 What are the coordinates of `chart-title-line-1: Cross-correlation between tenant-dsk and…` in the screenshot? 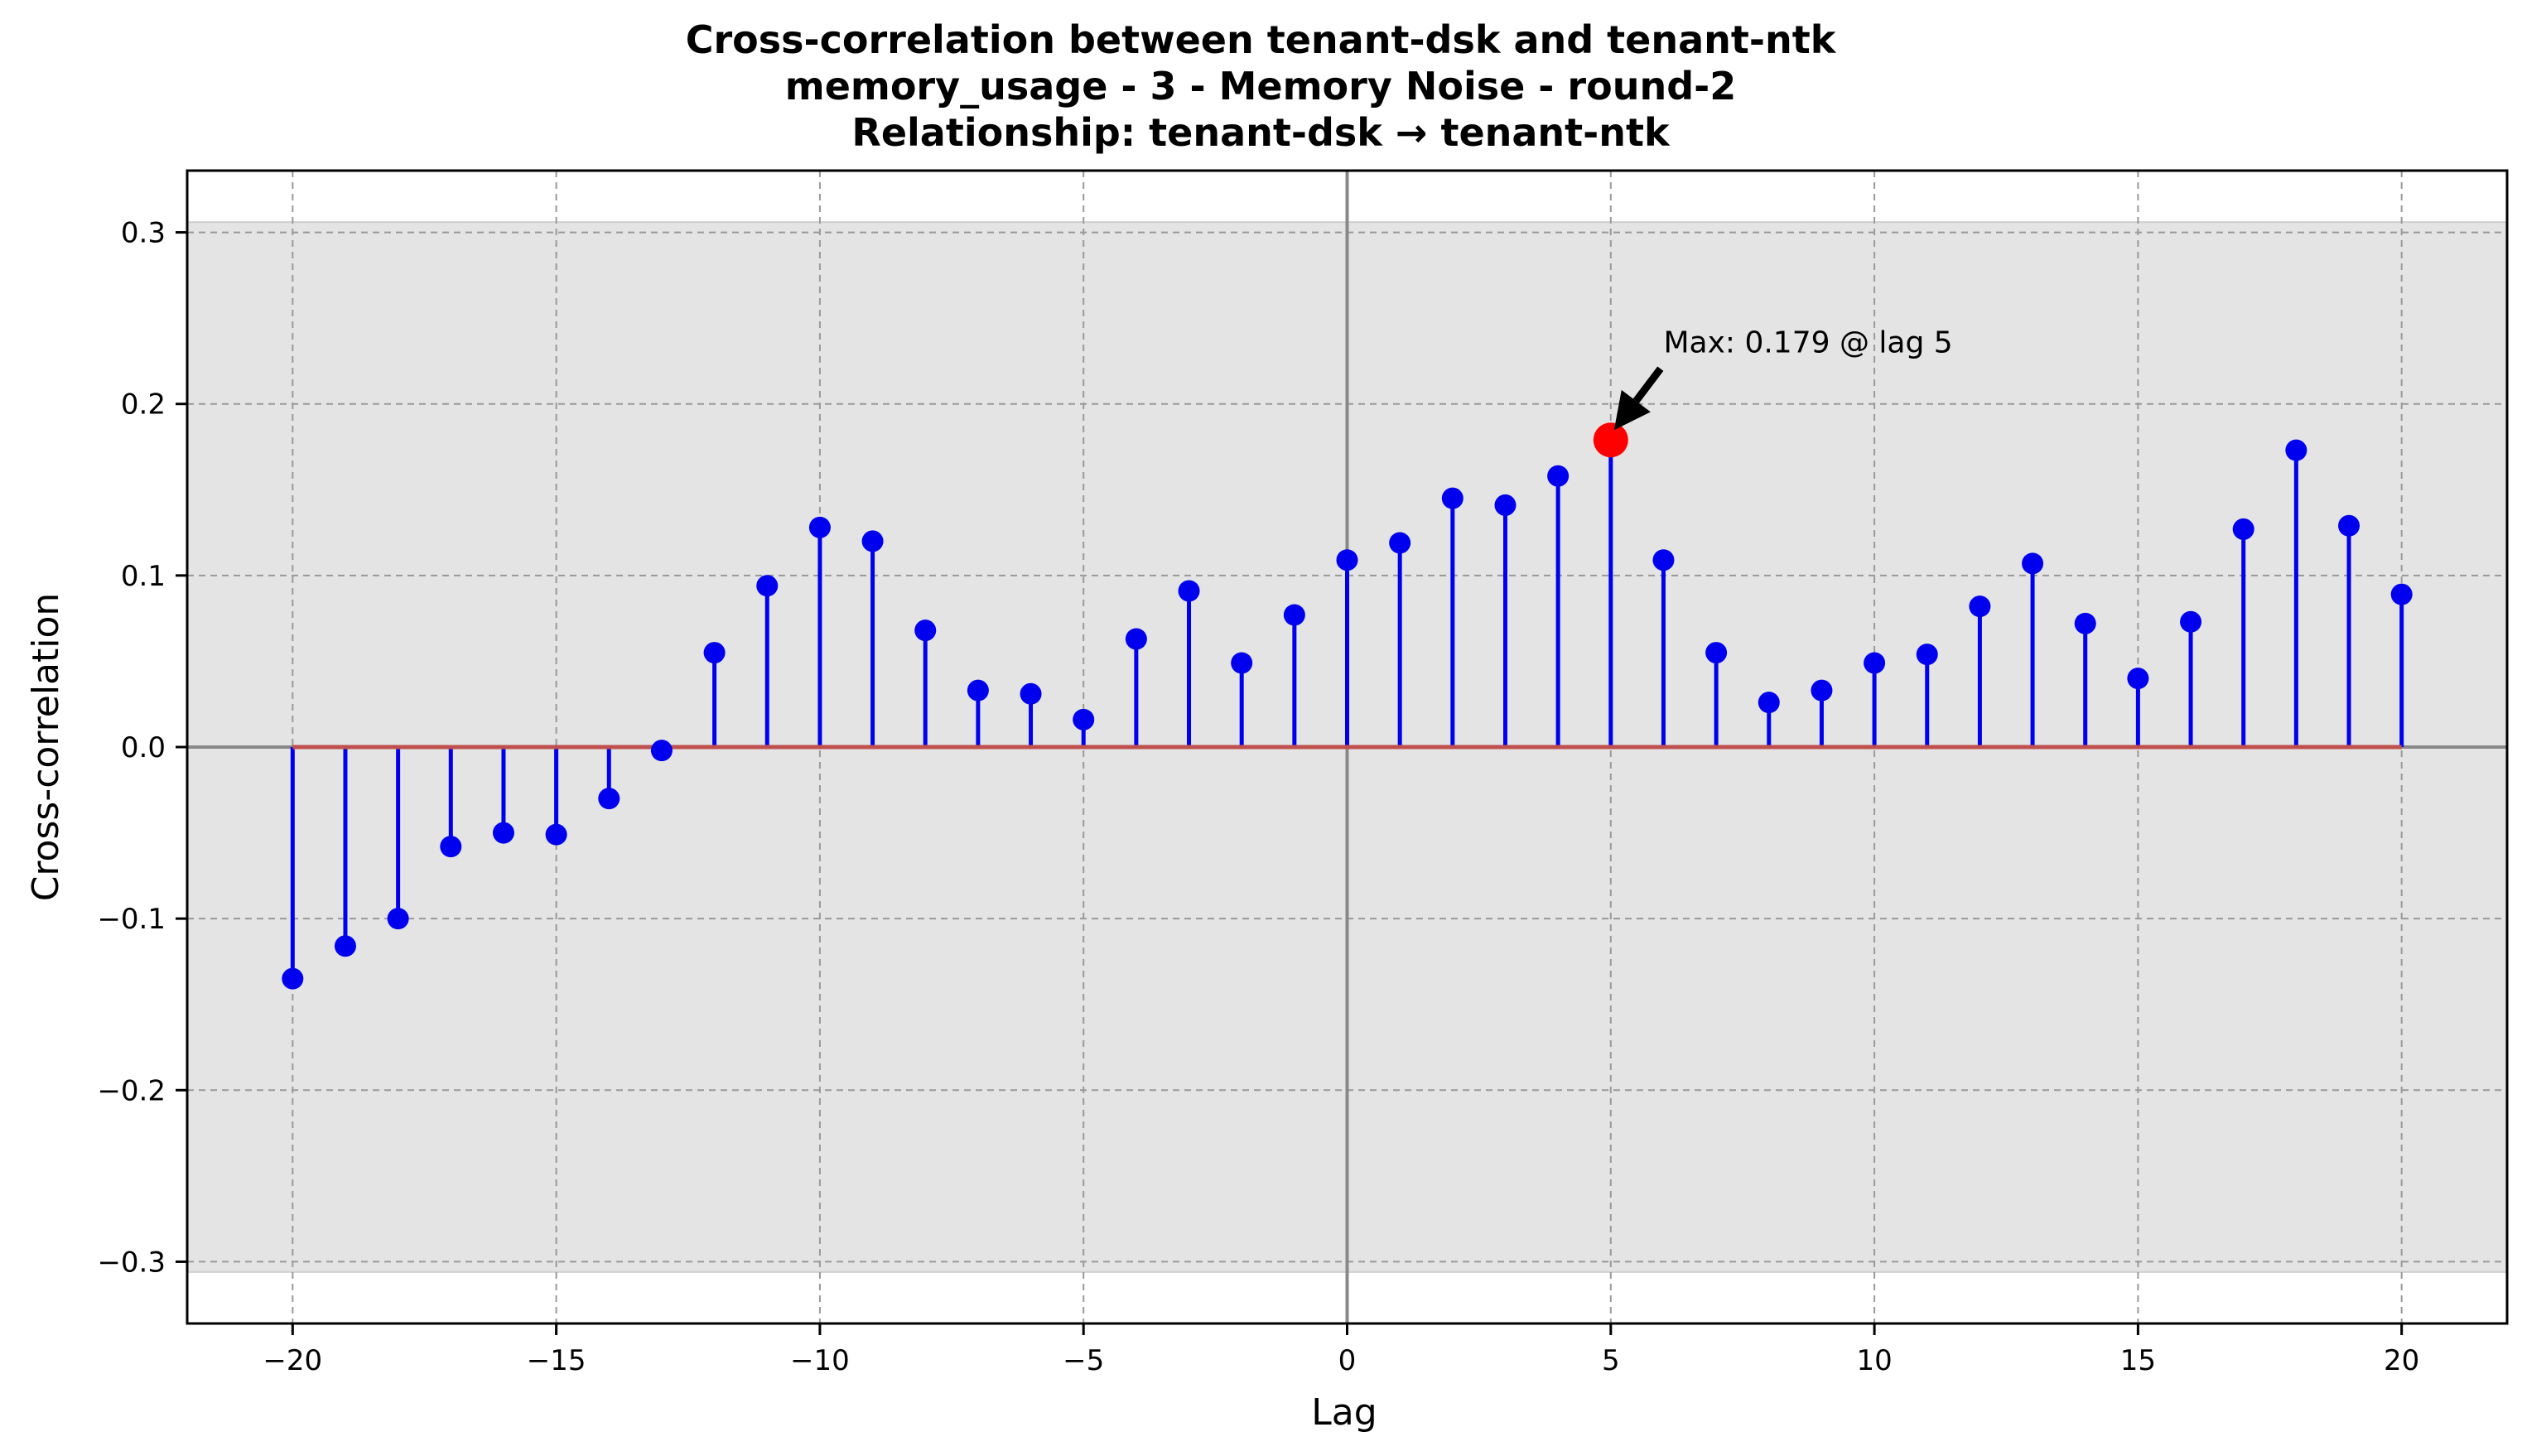 It's located at (1261, 39).